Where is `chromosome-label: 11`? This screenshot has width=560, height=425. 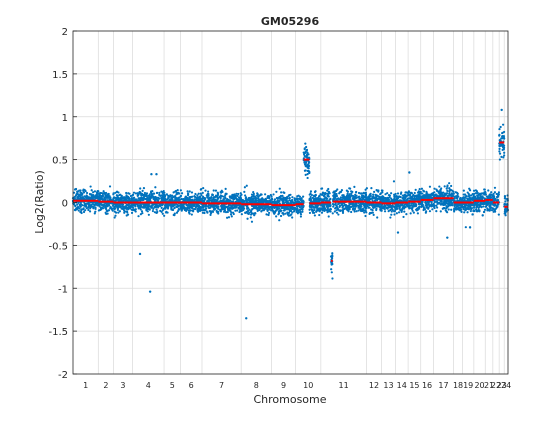 chromosome-label: 11 is located at coordinates (344, 385).